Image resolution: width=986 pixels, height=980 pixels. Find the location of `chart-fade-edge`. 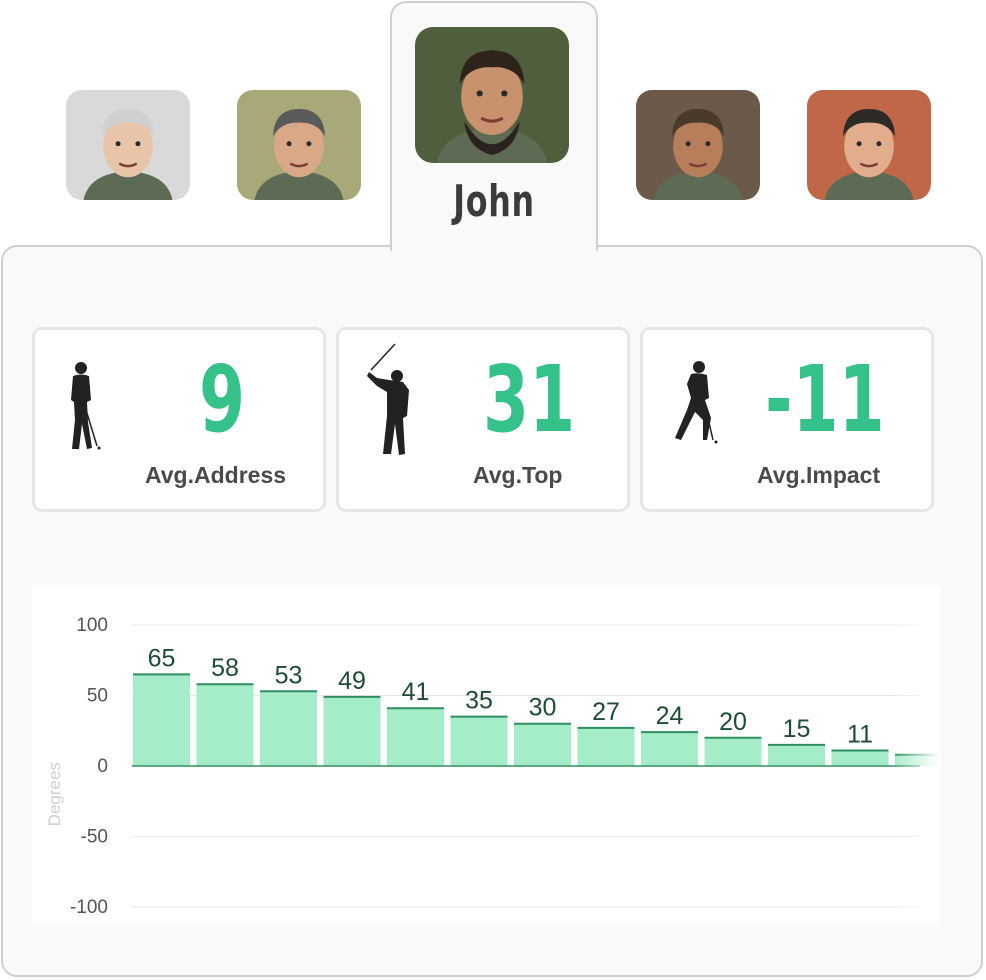

chart-fade-edge is located at coordinates (916, 754).